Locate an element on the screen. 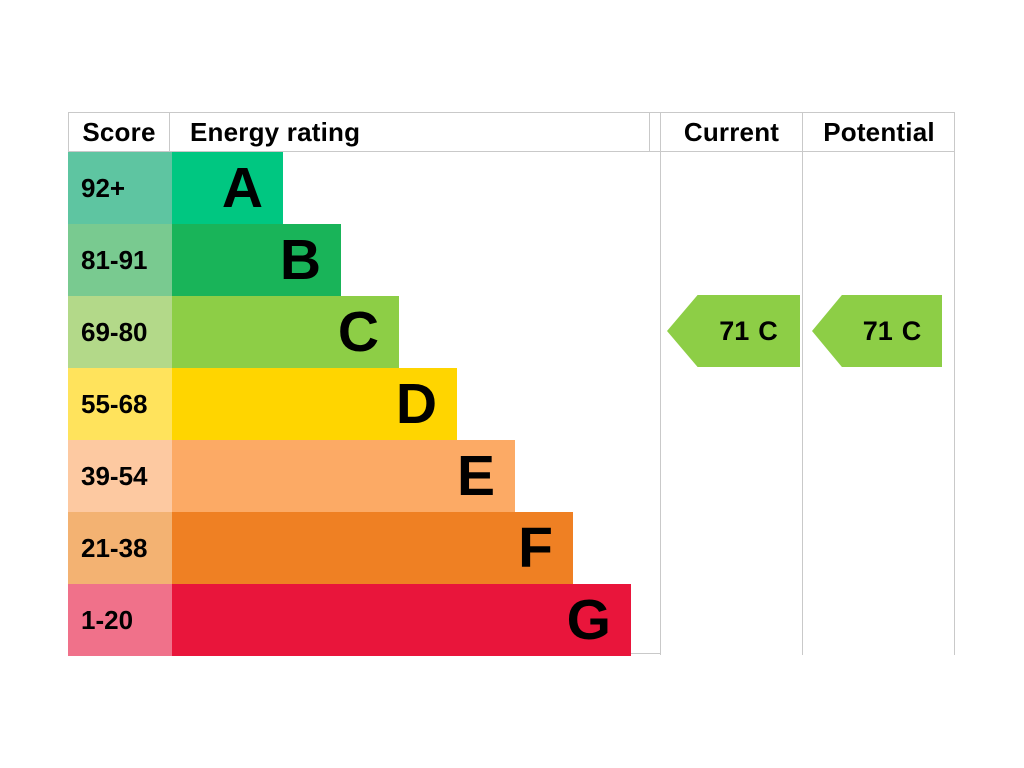 Image resolution: width=1024 pixels, height=768 pixels. band-bar-f: F is located at coordinates (372, 548).